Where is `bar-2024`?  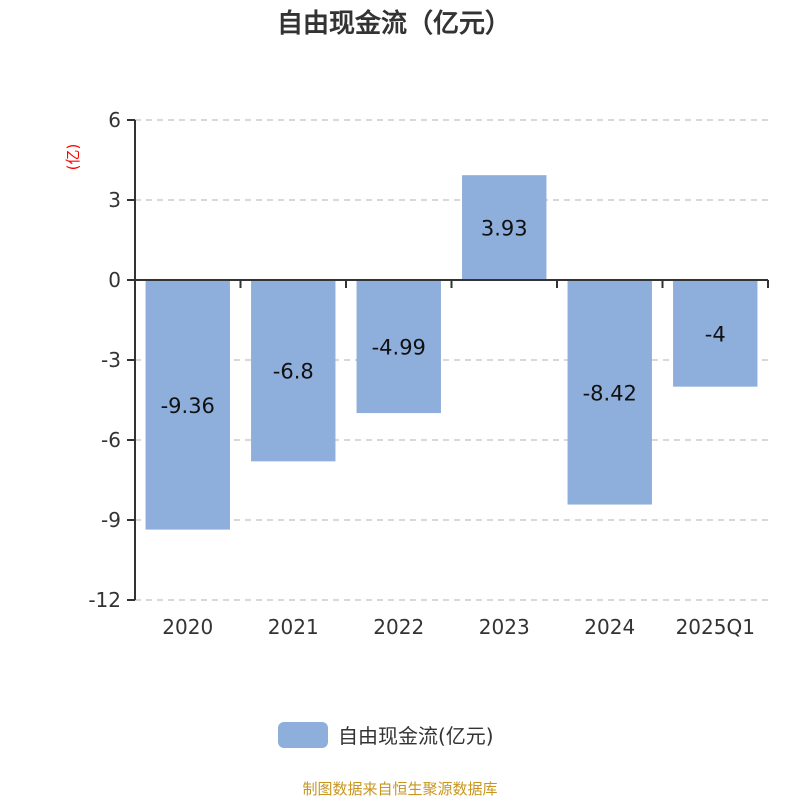 bar-2024 is located at coordinates (609, 392).